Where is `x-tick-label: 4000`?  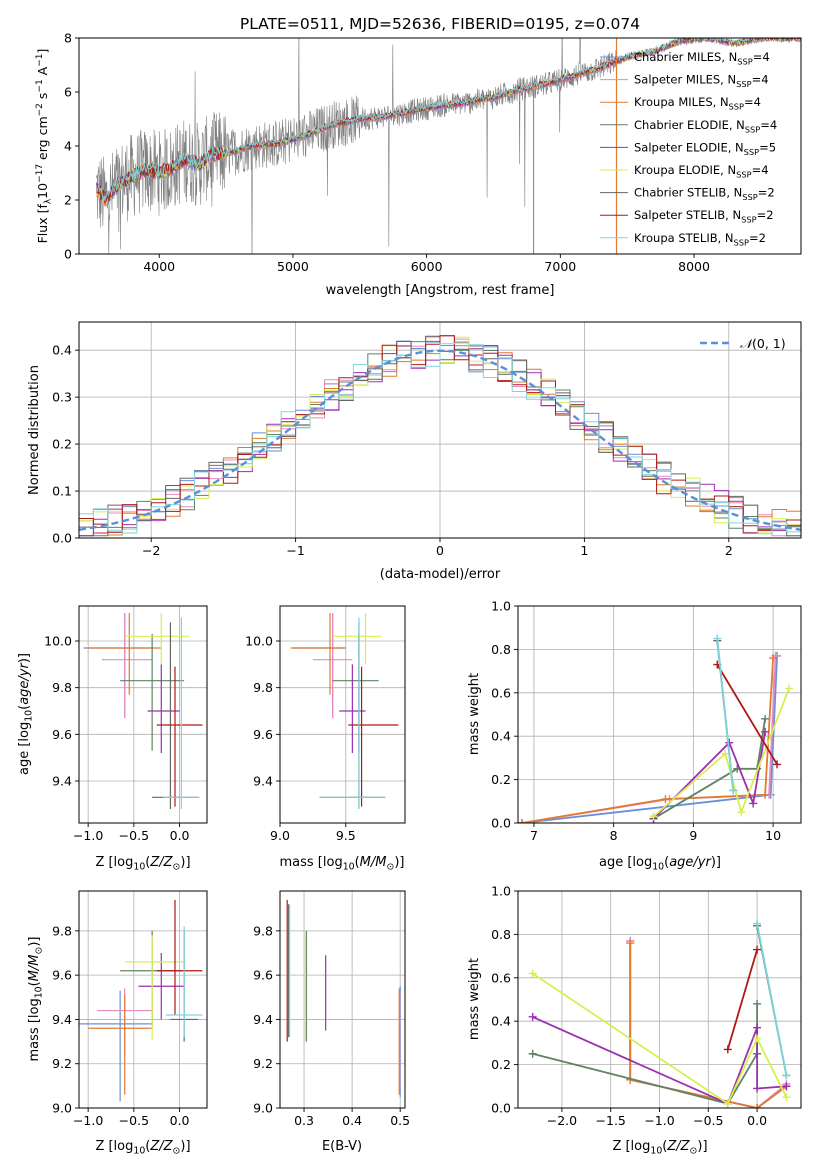
x-tick-label: 4000 is located at coordinates (159, 266).